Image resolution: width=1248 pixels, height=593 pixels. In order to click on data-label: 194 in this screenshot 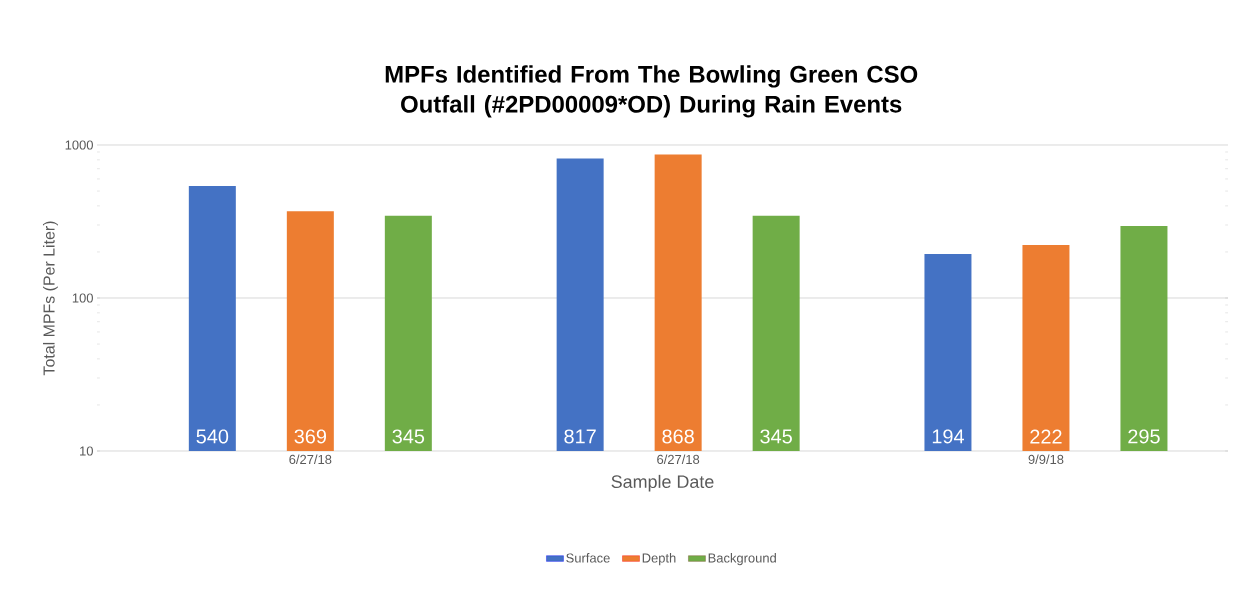, I will do `click(948, 436)`.